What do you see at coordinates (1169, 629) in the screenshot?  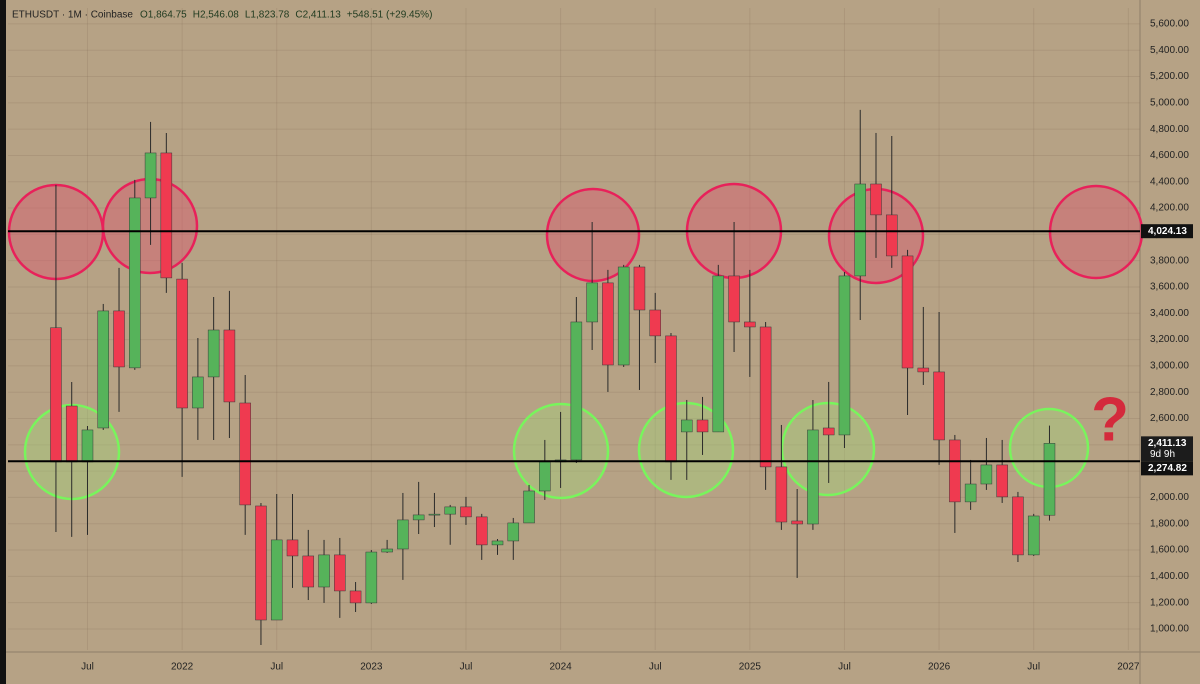 I see `y-tick-label: 1,000.00` at bounding box center [1169, 629].